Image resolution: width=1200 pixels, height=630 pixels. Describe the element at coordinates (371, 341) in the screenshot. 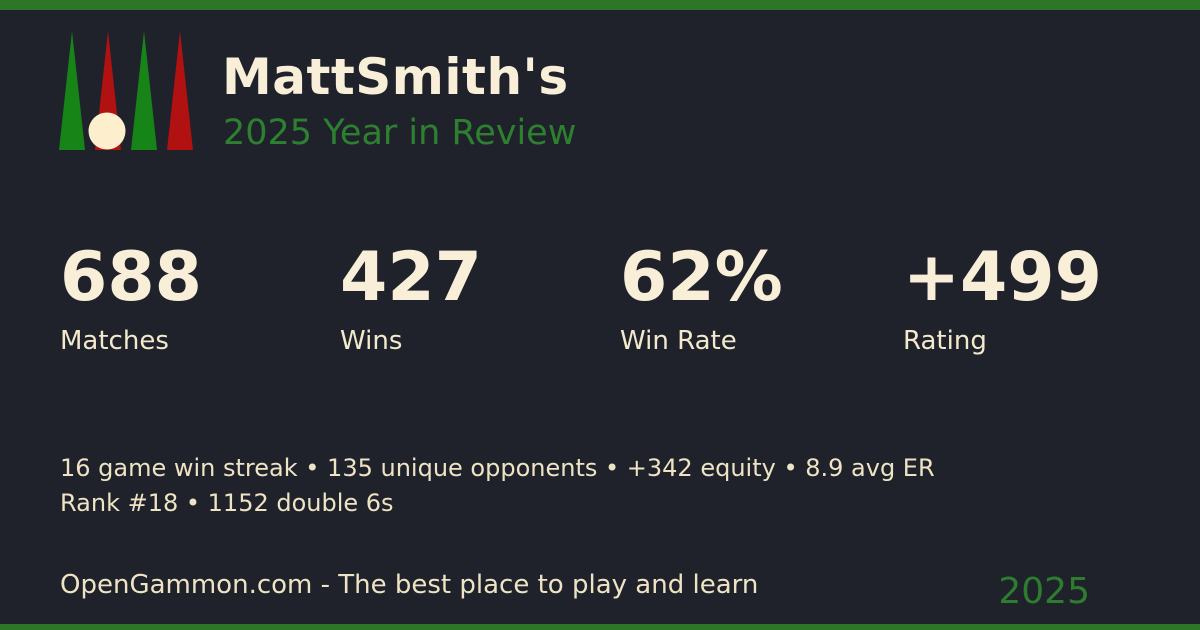

I see `stat-wins-label: Wins` at that location.